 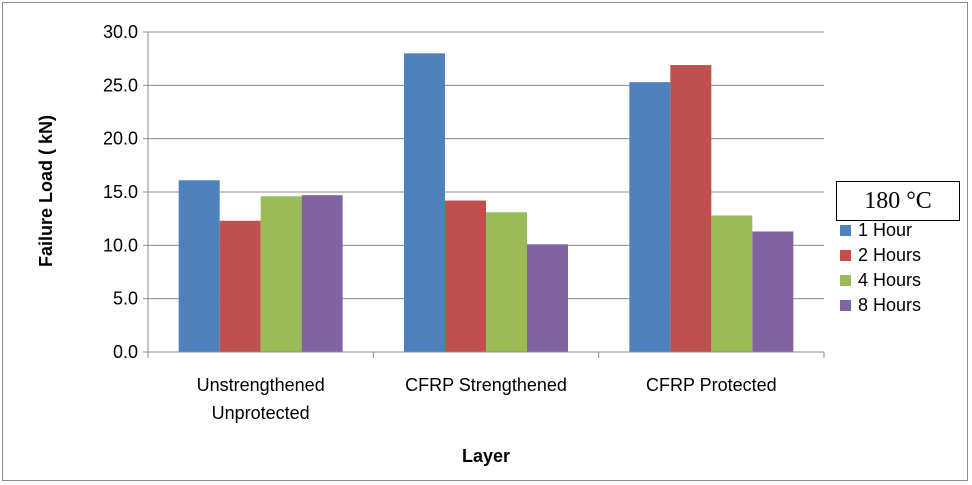 What do you see at coordinates (711, 385) in the screenshot?
I see `x-tick-label: CFRP Protected` at bounding box center [711, 385].